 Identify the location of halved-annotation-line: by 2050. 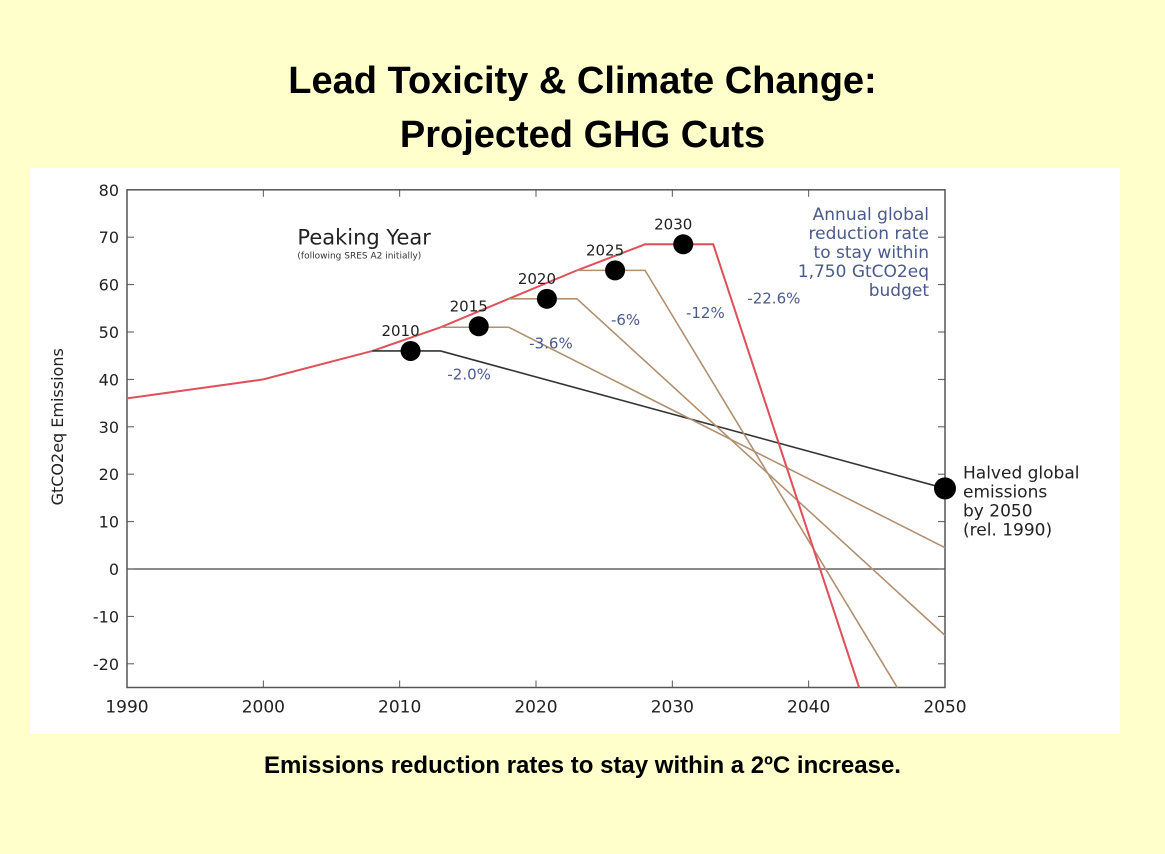
(998, 511).